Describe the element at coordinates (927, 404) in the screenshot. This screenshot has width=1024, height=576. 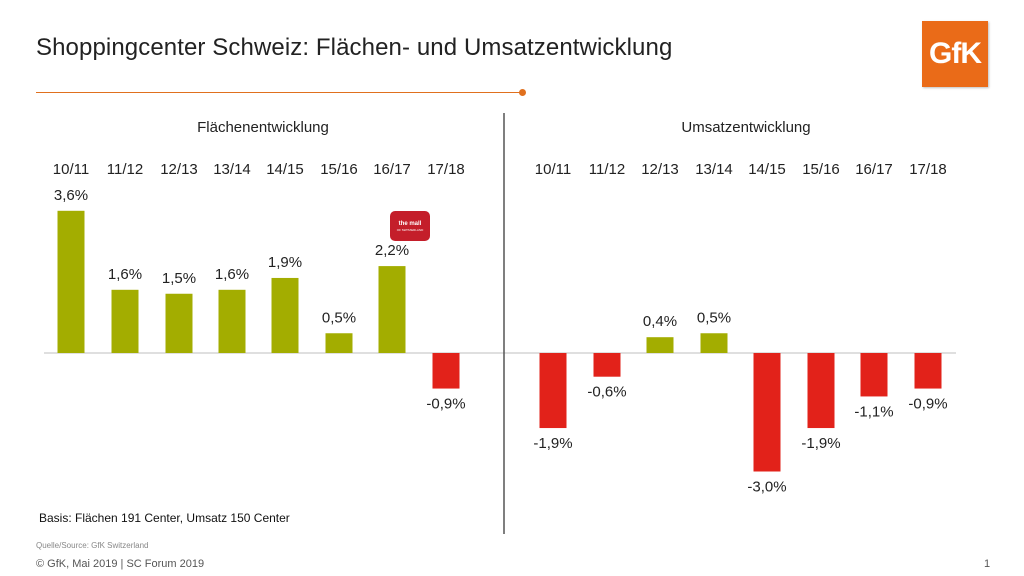
I see `revenue-data-label: -0,9%` at that location.